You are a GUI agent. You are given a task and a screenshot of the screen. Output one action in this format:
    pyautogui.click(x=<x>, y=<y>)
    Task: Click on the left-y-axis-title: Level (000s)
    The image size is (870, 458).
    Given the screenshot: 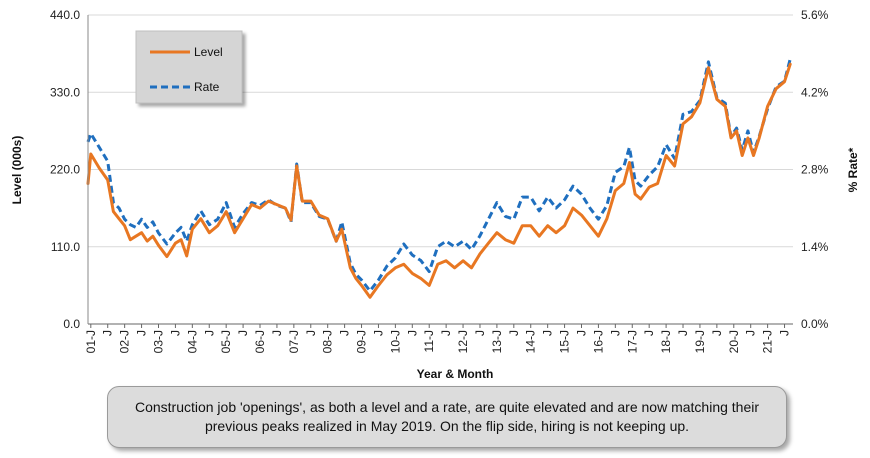 What is the action you would take?
    pyautogui.click(x=17, y=170)
    